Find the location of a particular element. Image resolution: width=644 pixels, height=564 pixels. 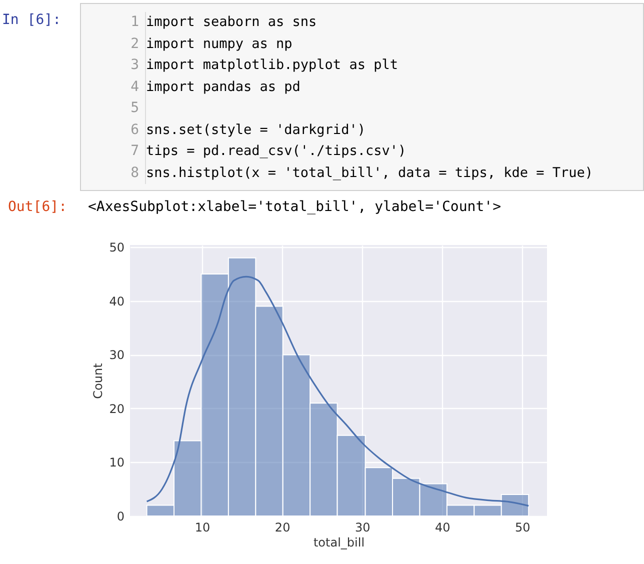

y-tick-label: 50 is located at coordinates (116, 247).